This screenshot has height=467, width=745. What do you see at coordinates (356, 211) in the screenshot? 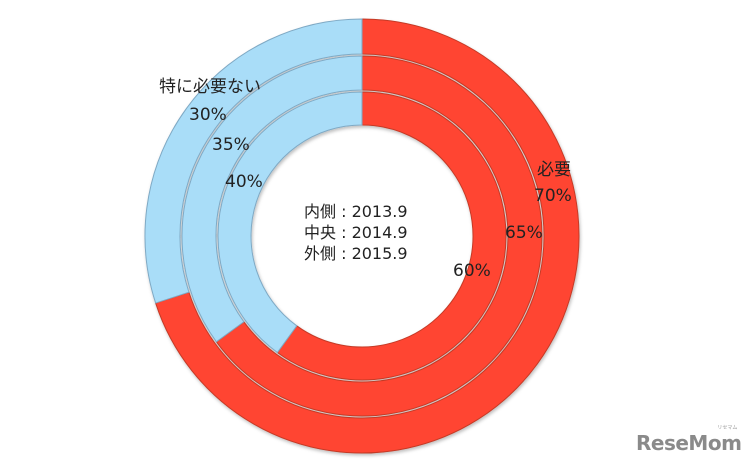
I see `legend-inner: 内側 : 2013.9` at bounding box center [356, 211].